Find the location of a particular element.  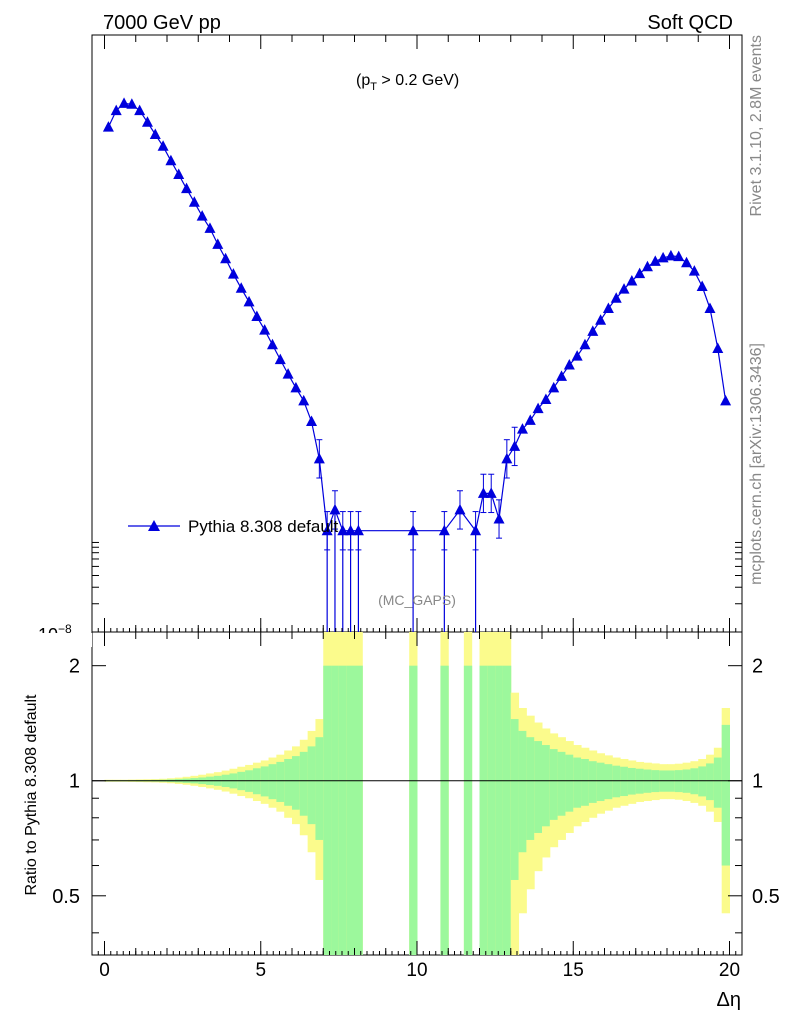

x-tick-label: 5 is located at coordinates (260, 970).